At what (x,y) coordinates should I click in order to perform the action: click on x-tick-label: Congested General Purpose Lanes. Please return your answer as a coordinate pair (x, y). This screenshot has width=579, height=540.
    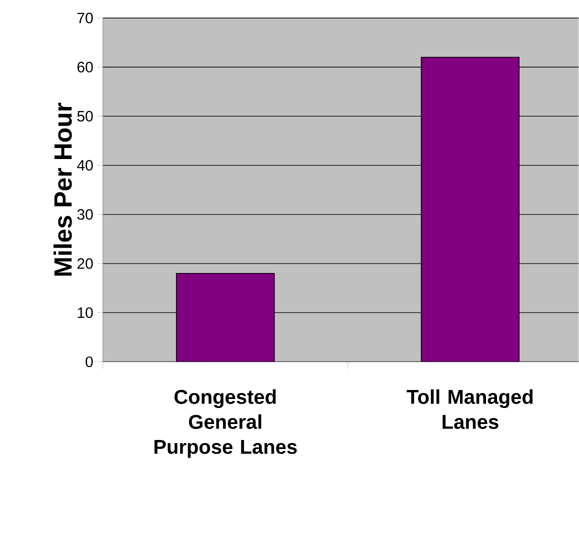
    Looking at the image, I should click on (225, 423).